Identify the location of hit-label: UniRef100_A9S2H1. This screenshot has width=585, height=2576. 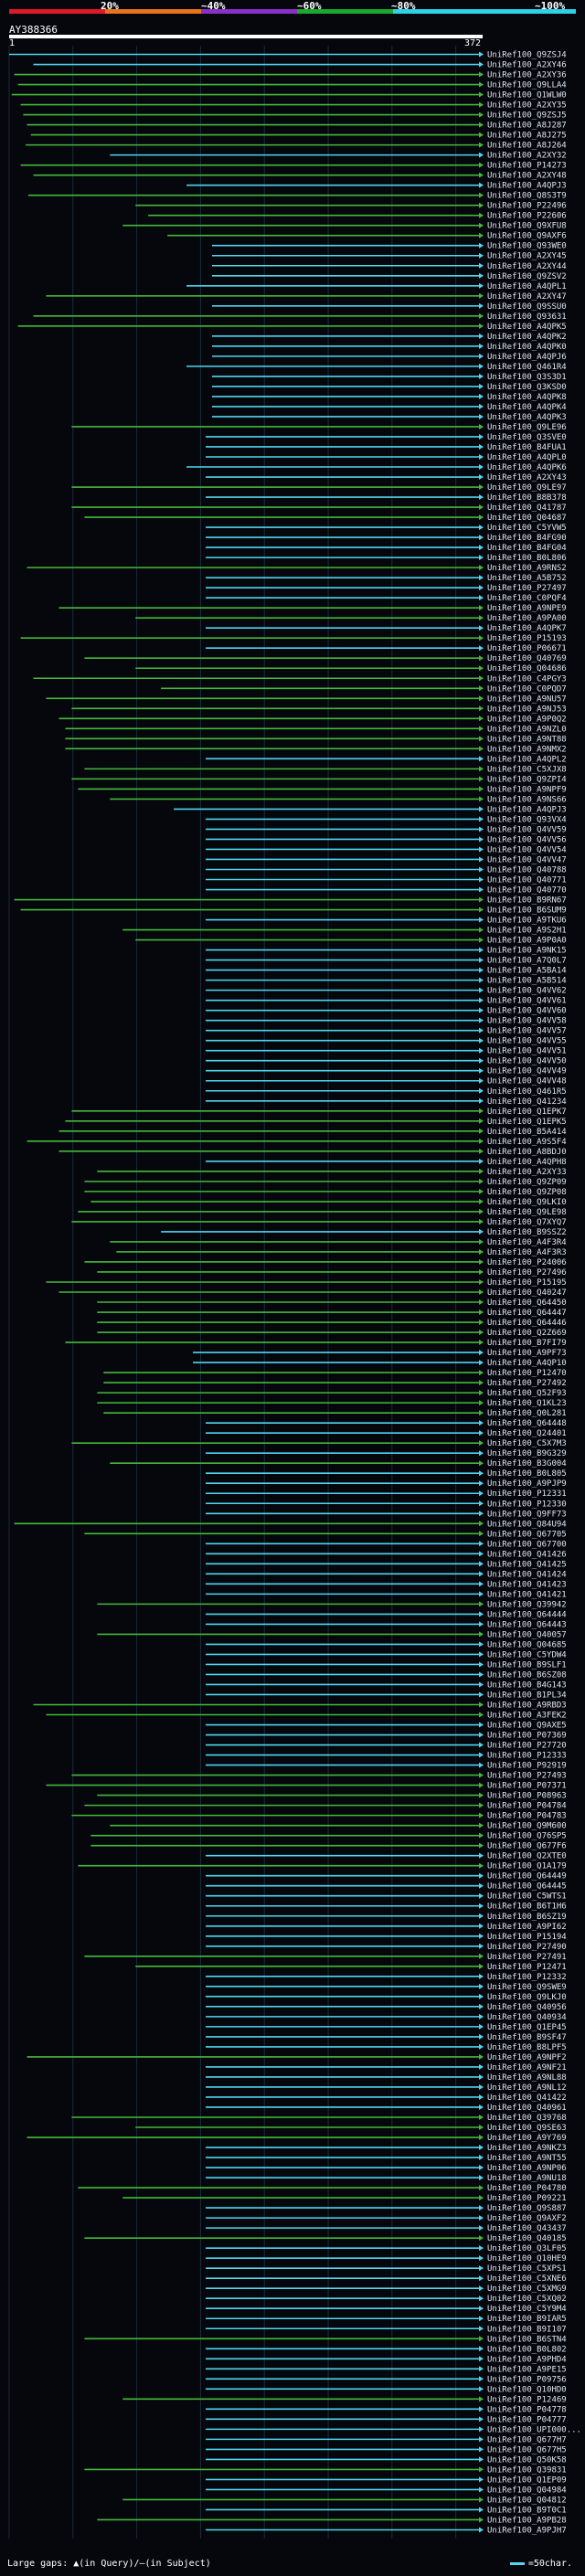
(527, 931).